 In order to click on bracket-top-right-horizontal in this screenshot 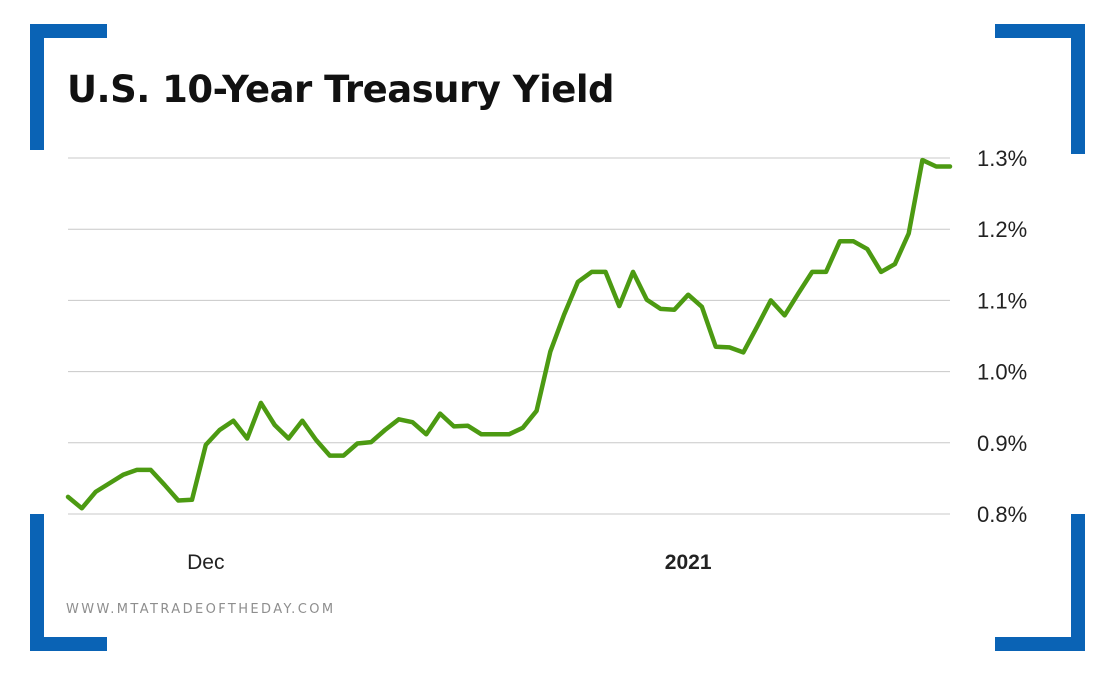, I will do `click(1040, 31)`.